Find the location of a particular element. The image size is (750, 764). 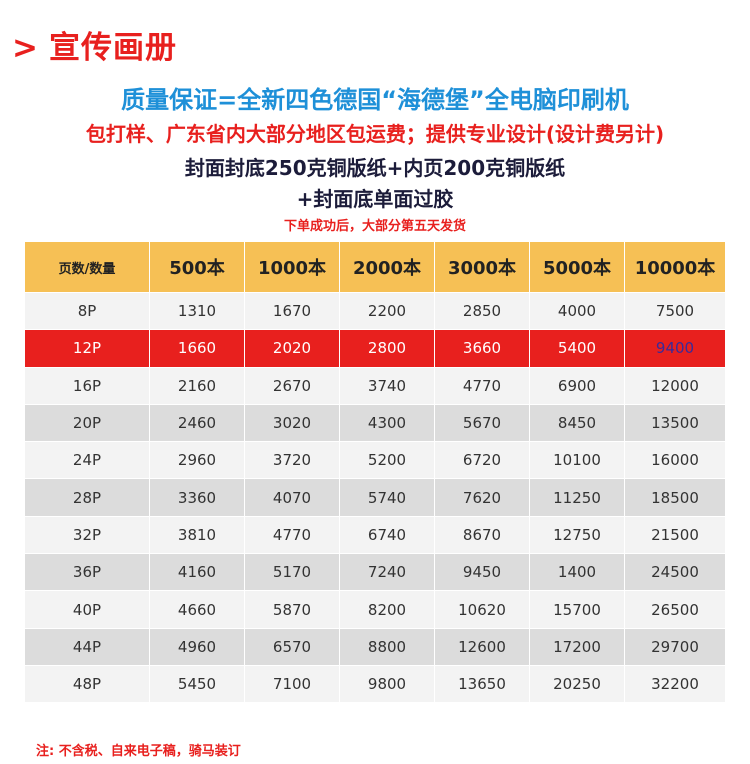

table-row: 24P 2960 3720 5200 6720 10100 16000 is located at coordinates (375, 460).